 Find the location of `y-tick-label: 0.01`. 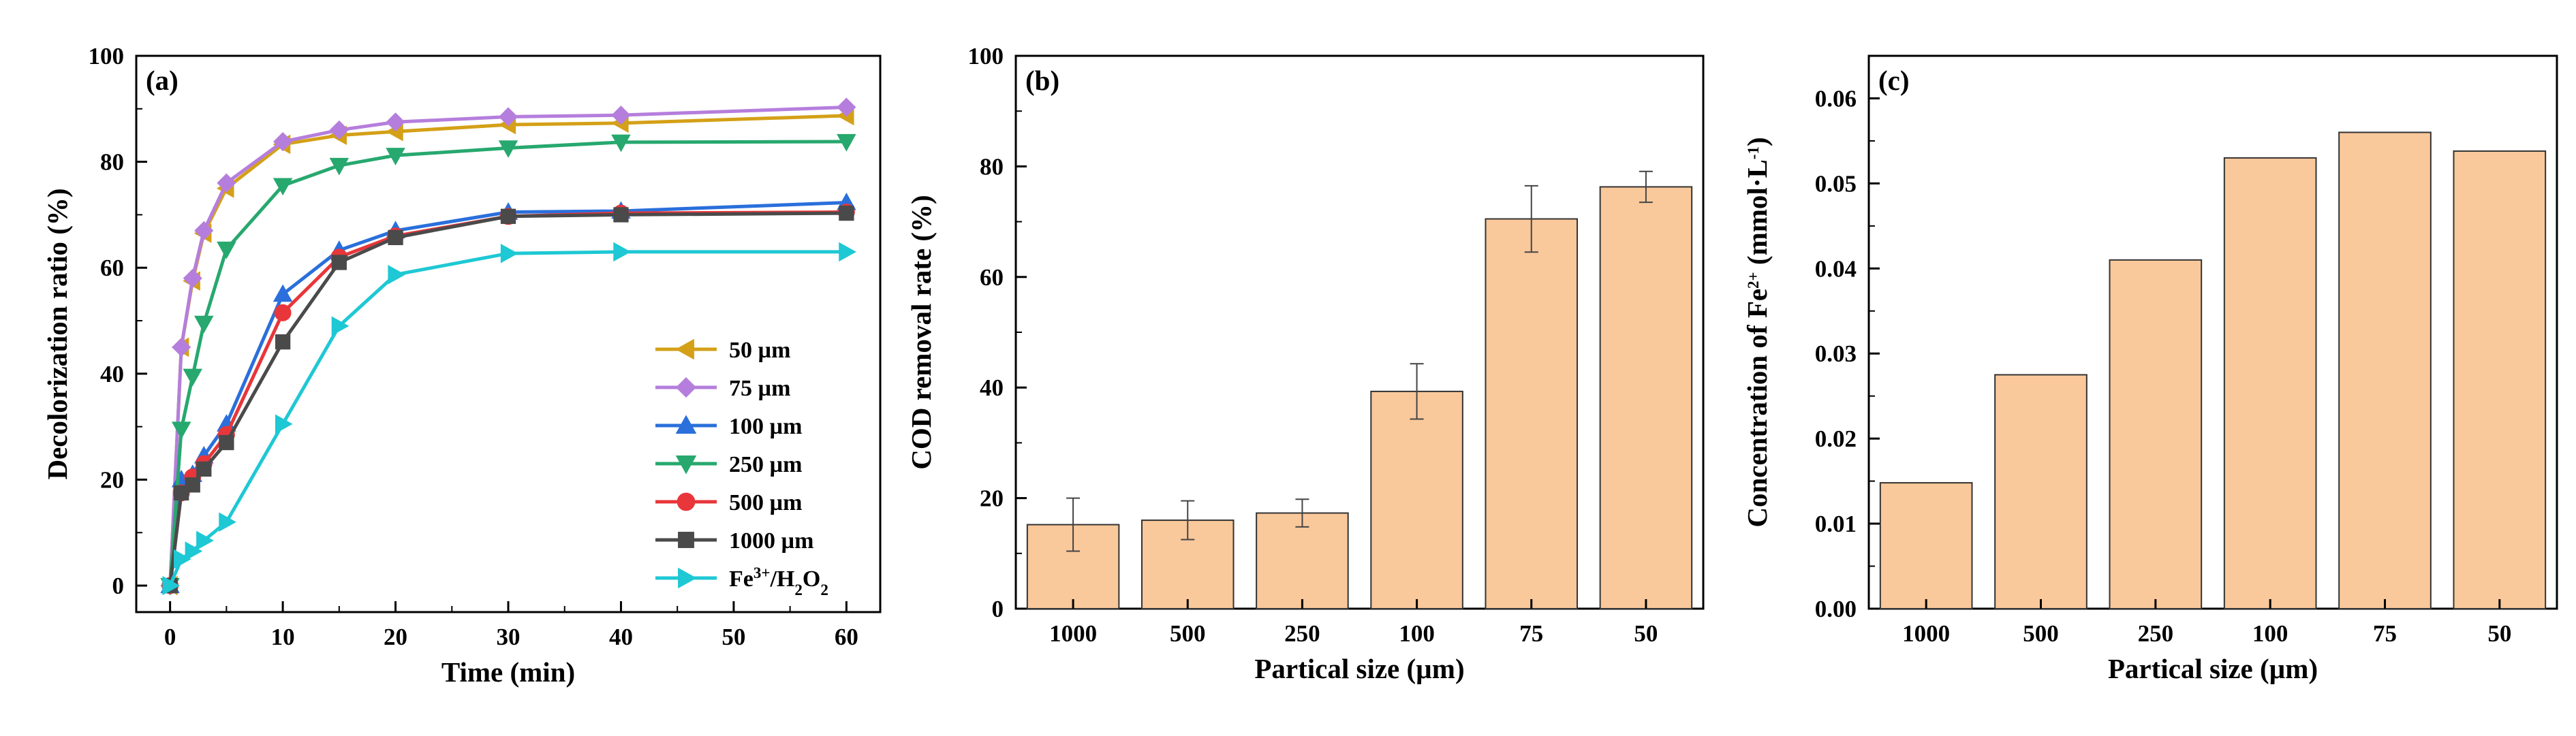

y-tick-label: 0.01 is located at coordinates (1836, 524).